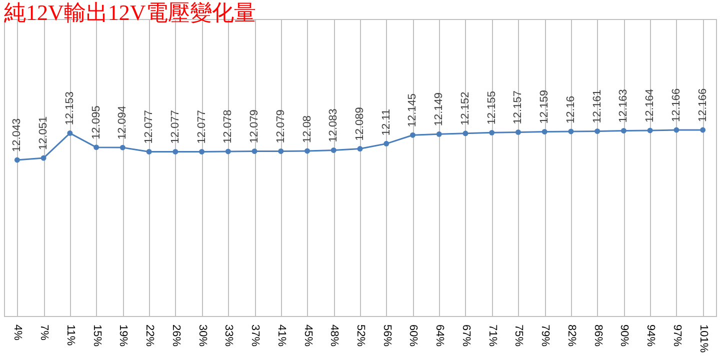 The width and height of the screenshot is (720, 357). I want to click on x-tick-label: 11%, so click(70, 335).